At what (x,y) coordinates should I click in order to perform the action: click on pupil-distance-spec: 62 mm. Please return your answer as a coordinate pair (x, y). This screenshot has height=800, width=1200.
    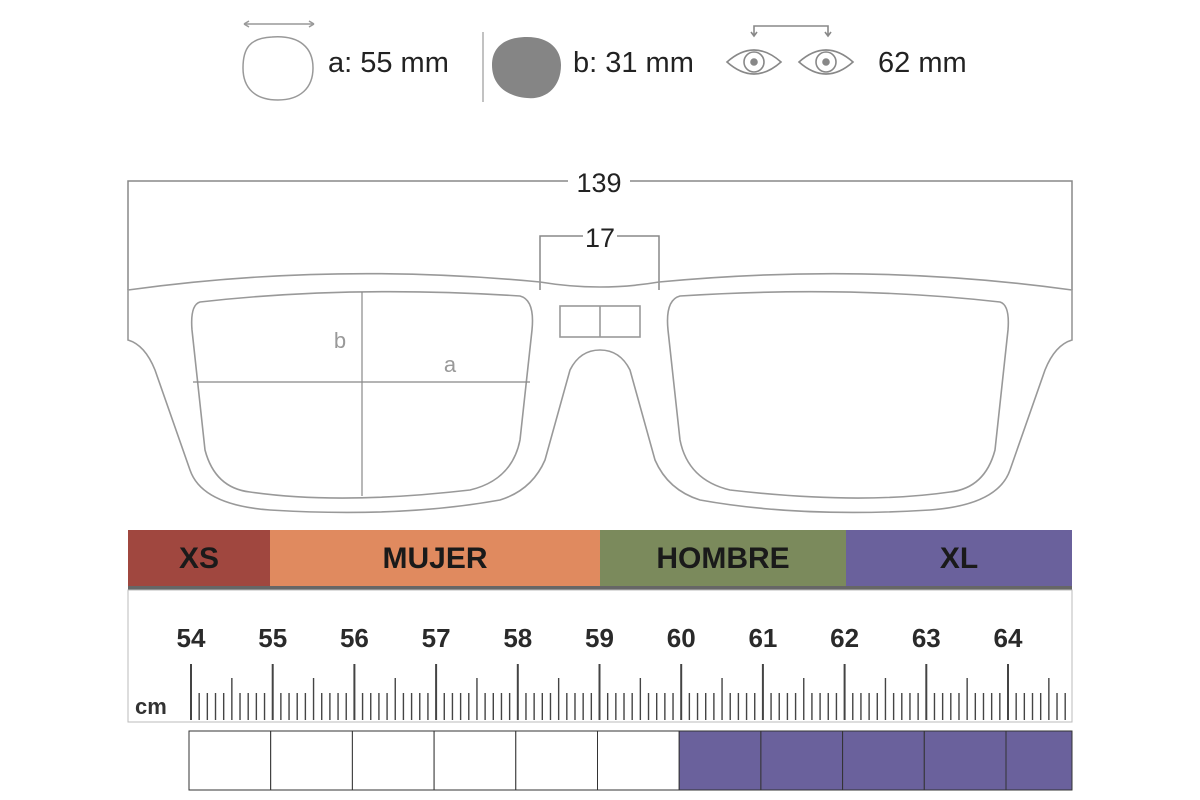
    Looking at the image, I should click on (846, 52).